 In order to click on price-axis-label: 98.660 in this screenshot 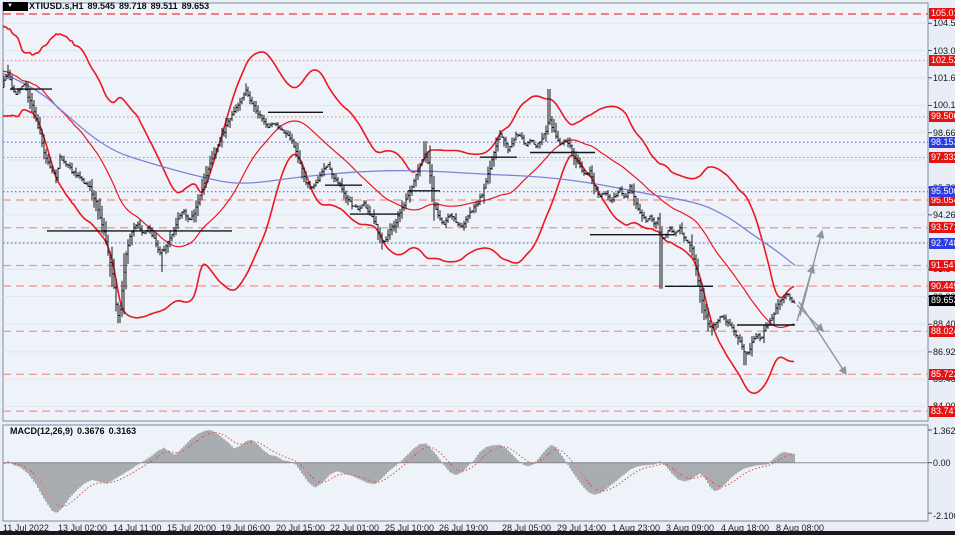, I will do `click(944, 132)`.